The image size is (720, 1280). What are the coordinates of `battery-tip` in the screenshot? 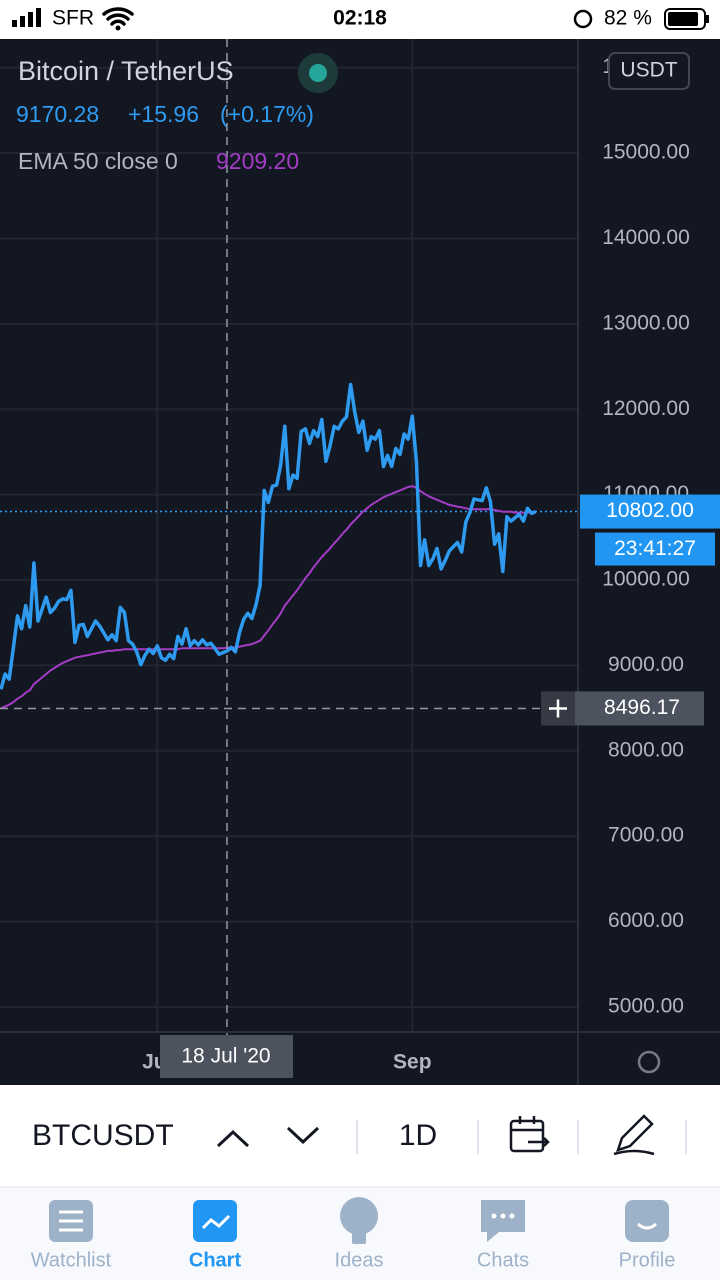 It's located at (707, 19).